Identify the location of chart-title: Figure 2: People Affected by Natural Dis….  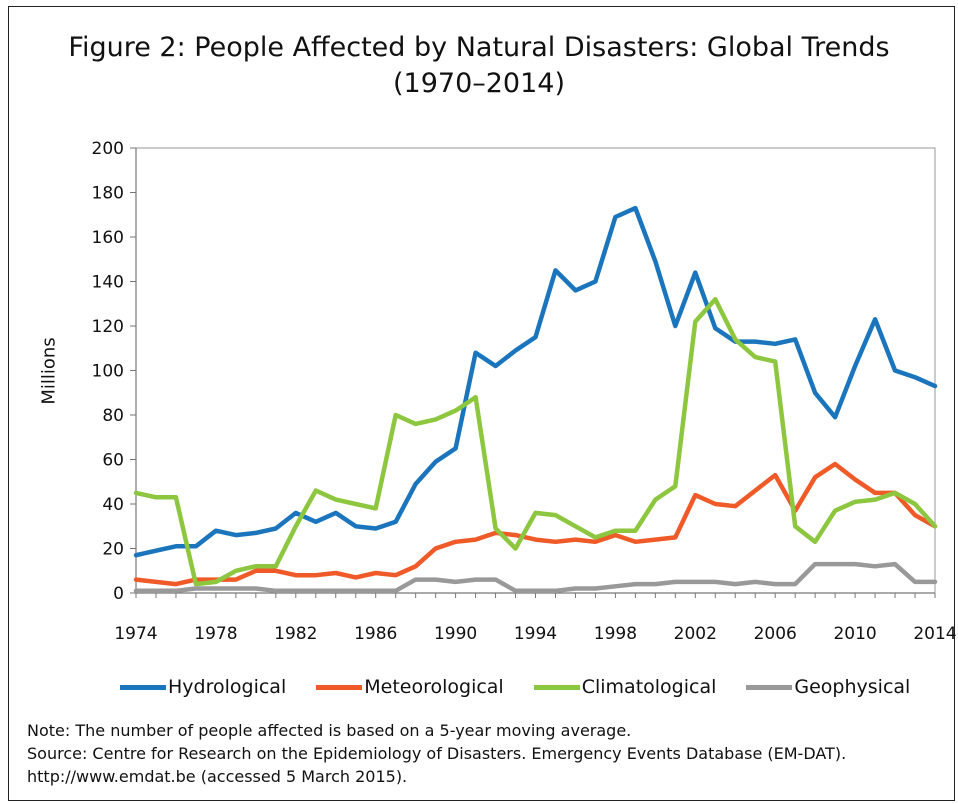
(479, 66).